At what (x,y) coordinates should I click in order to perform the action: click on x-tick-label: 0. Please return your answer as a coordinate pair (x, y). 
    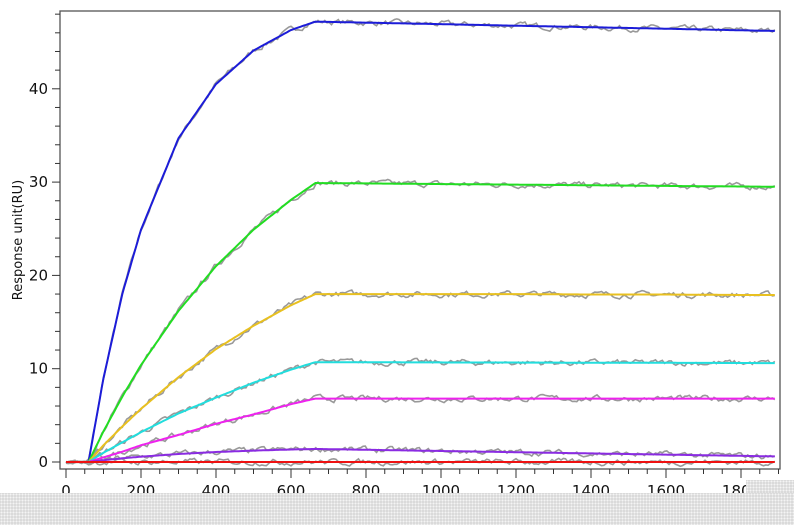
    Looking at the image, I should click on (66, 491).